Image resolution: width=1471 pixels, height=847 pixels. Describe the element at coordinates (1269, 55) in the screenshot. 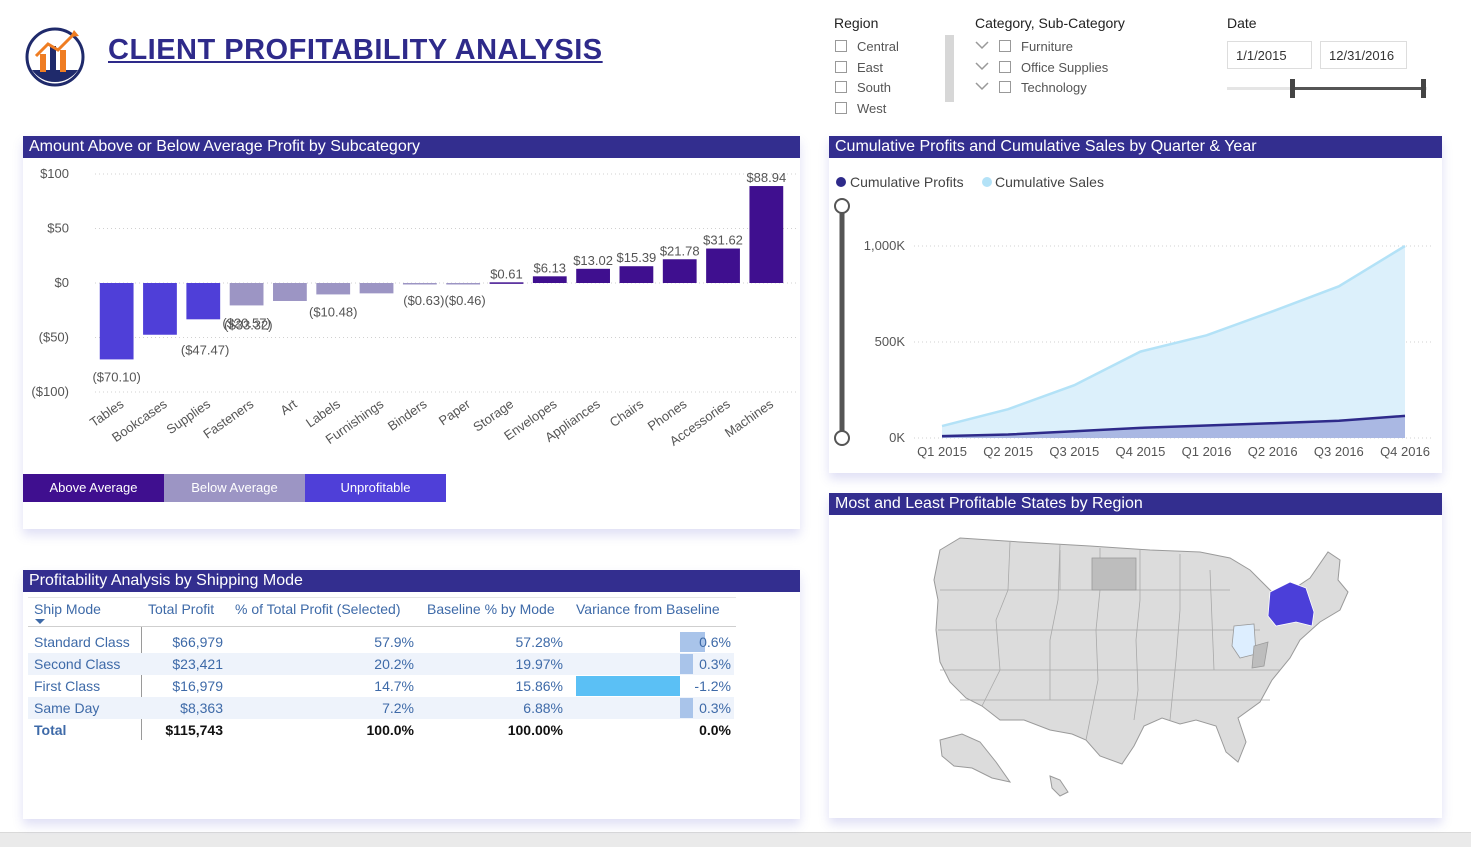

I see `start-date-input: 1/1/2015` at that location.